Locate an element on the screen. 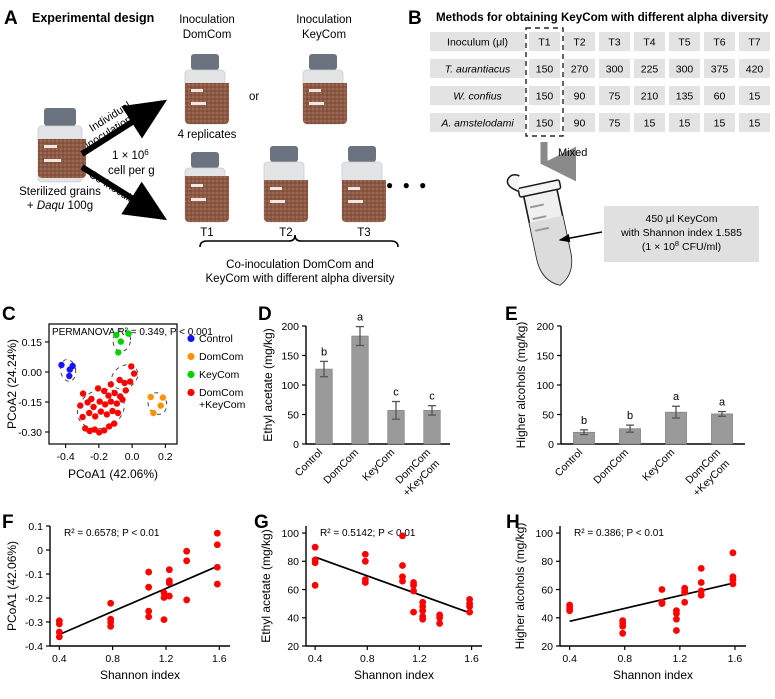 The height and width of the screenshot is (699, 775). bottle-label-t3: T3 is located at coordinates (363, 233).